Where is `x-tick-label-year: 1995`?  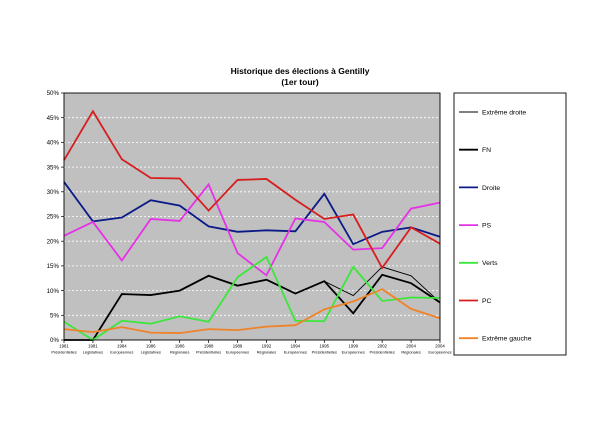 x-tick-label-year: 1995 is located at coordinates (325, 346).